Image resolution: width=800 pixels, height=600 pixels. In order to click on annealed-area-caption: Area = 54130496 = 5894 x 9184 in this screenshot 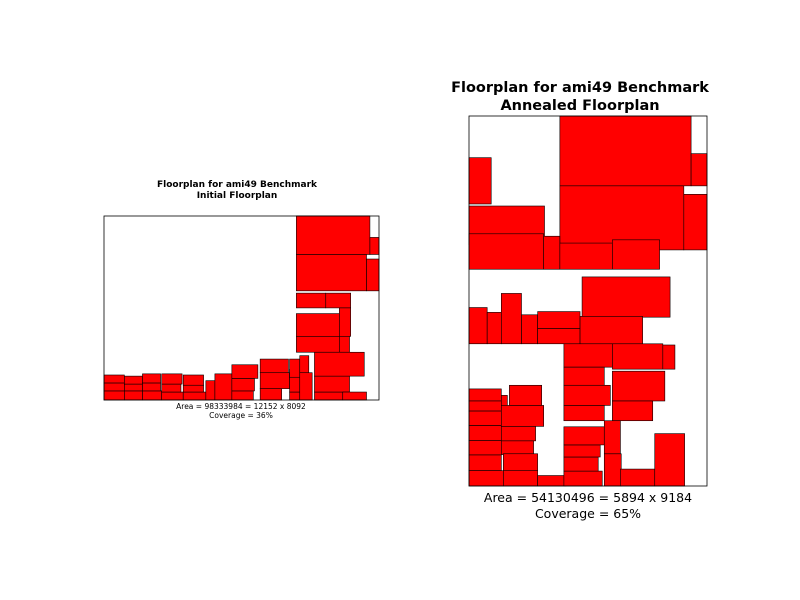, I will do `click(588, 497)`.